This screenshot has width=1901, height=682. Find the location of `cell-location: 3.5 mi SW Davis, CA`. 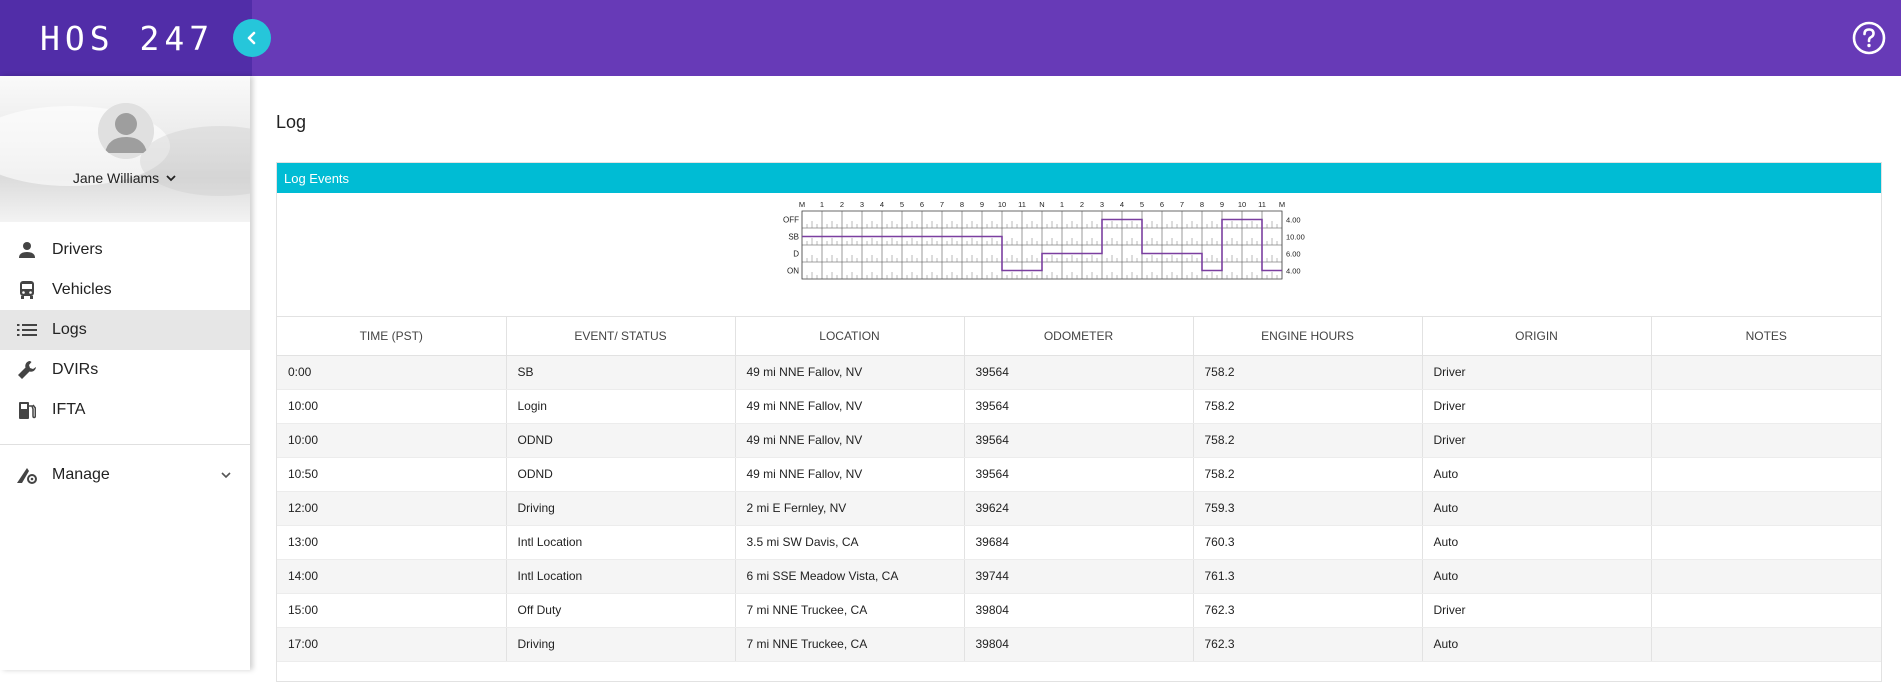

cell-location: 3.5 mi SW Davis, CA is located at coordinates (850, 542).